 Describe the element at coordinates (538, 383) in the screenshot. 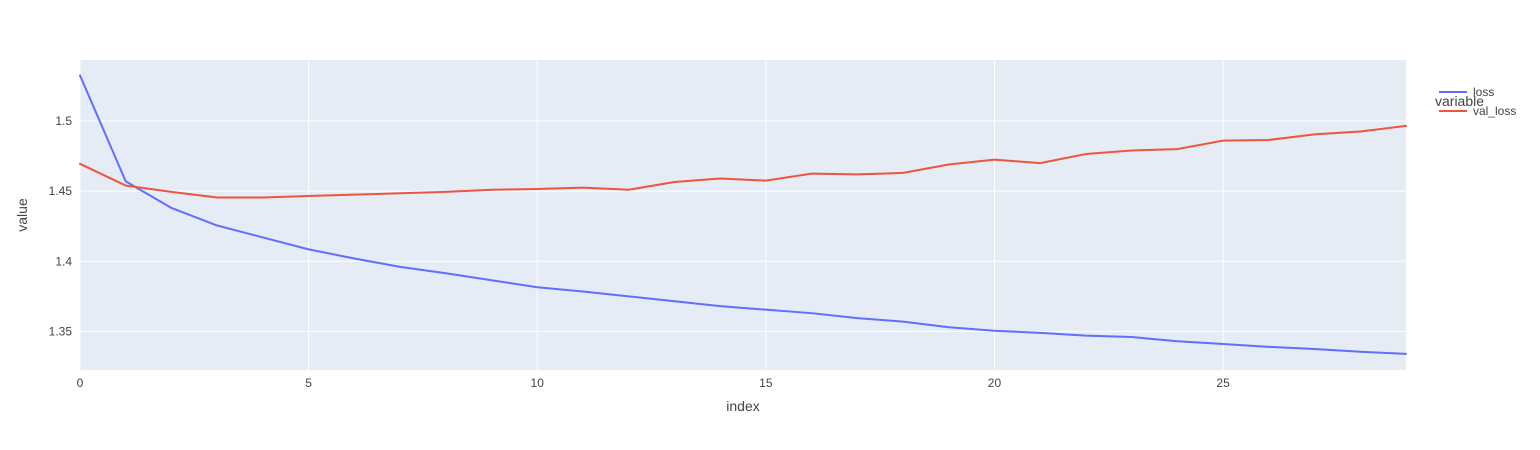

I see `x-tick-label: 10` at that location.